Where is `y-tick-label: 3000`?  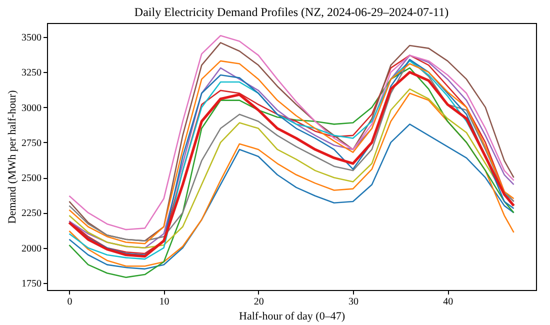 y-tick-label: 3000 is located at coordinates (32, 108).